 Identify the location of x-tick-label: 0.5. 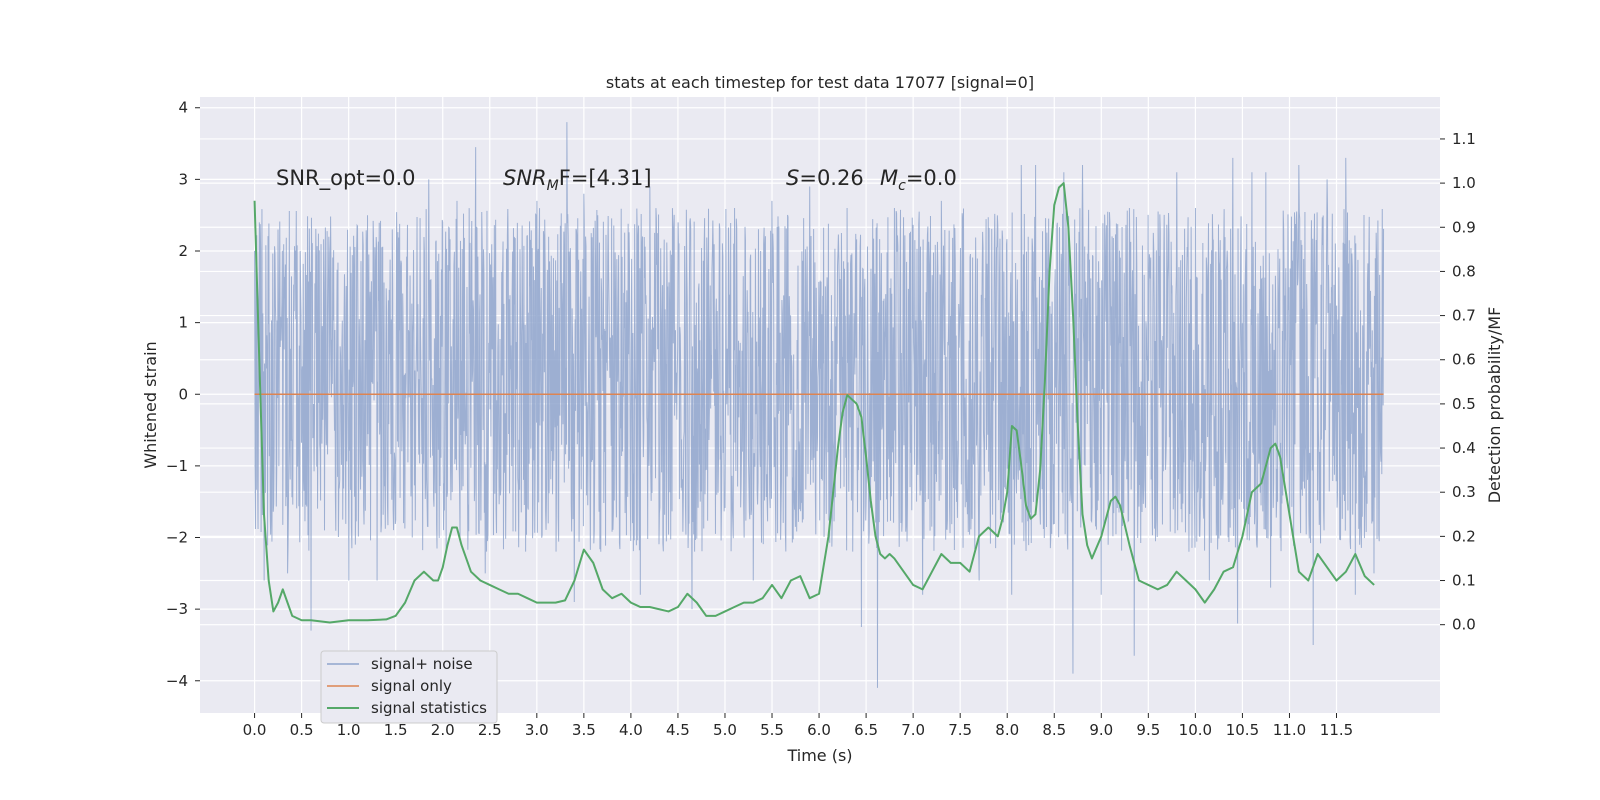
(302, 730).